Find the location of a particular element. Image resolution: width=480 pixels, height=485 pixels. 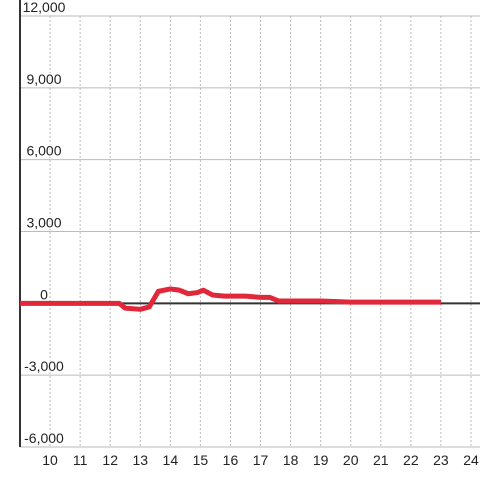

y-tick-label: 6,000 is located at coordinates (43, 151).